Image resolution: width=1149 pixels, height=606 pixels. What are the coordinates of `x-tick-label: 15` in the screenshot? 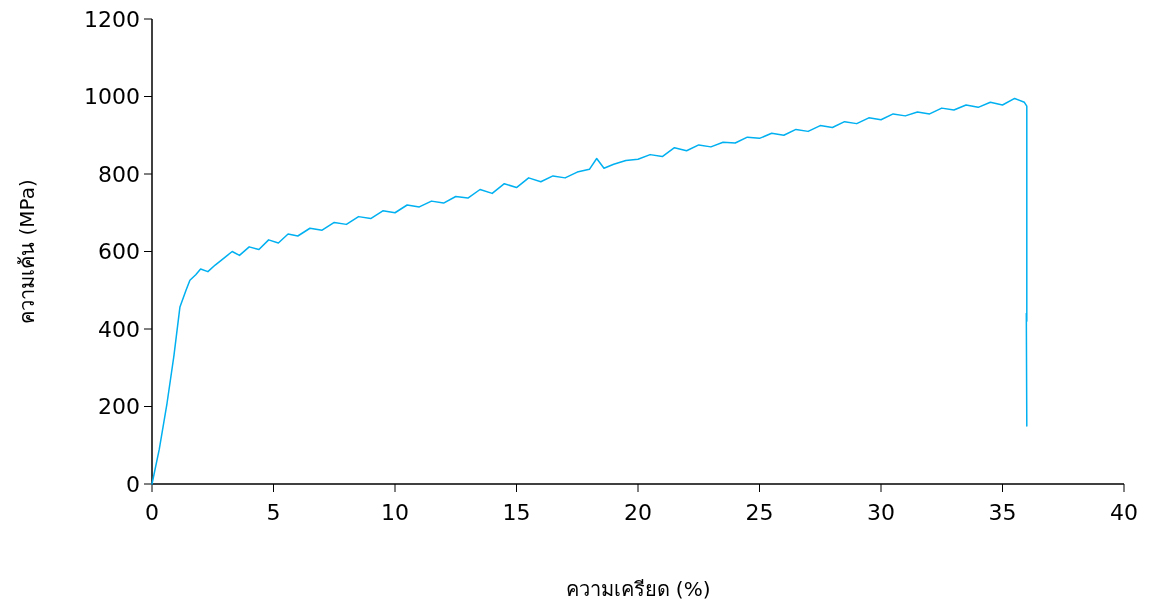 It's located at (516, 512).